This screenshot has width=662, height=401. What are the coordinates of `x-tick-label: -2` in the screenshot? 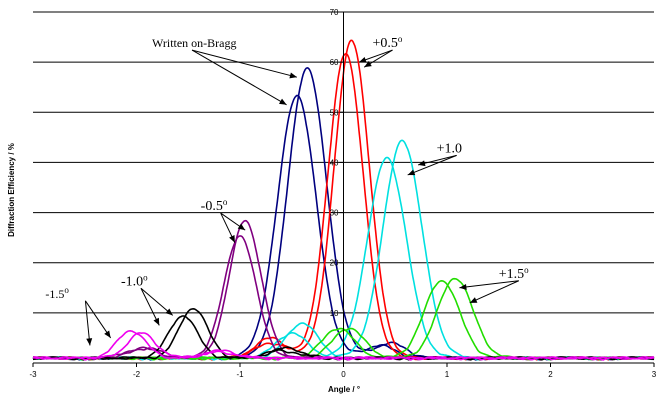 It's located at (137, 374).